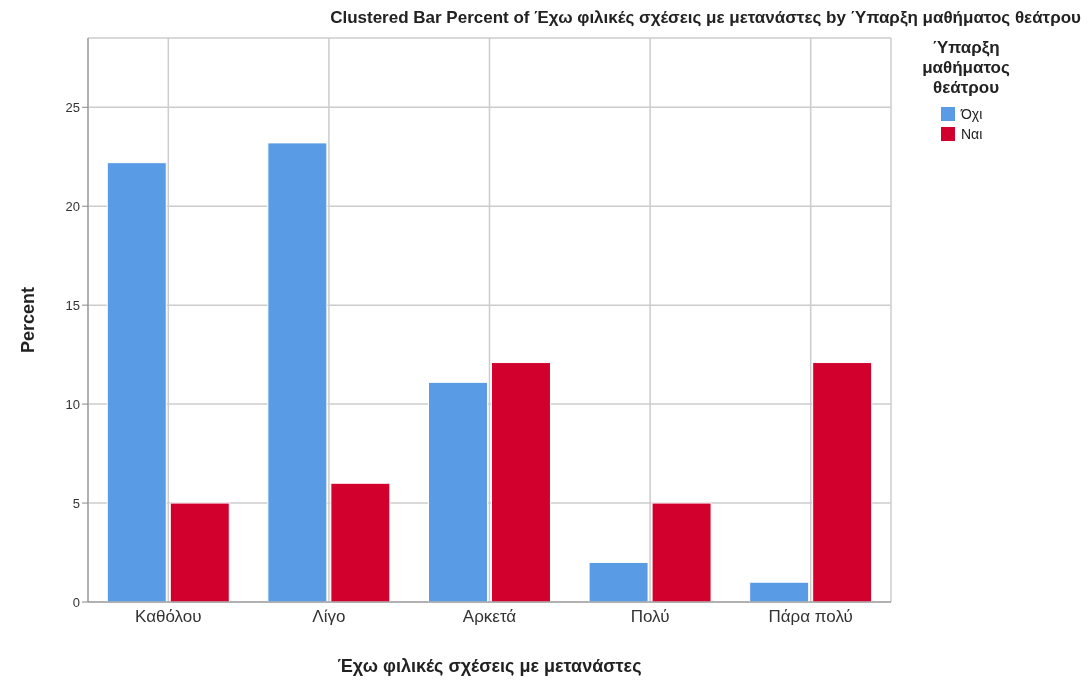  What do you see at coordinates (810, 617) in the screenshot?
I see `x-tick-label: Πάρα πολύ` at bounding box center [810, 617].